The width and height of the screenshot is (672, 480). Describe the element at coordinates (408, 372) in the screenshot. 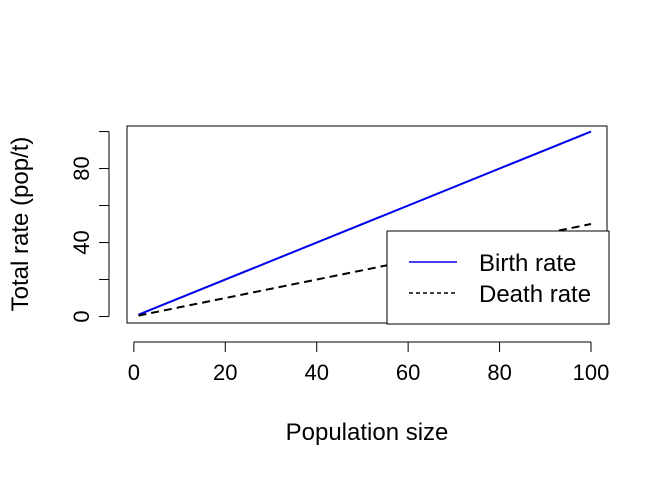

I see `x-tick-label: 60` at that location.